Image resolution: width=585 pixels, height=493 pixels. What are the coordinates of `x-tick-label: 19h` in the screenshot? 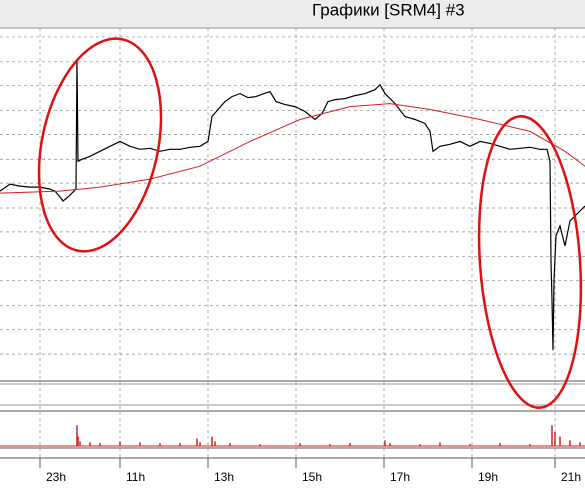 It's located at (488, 477).